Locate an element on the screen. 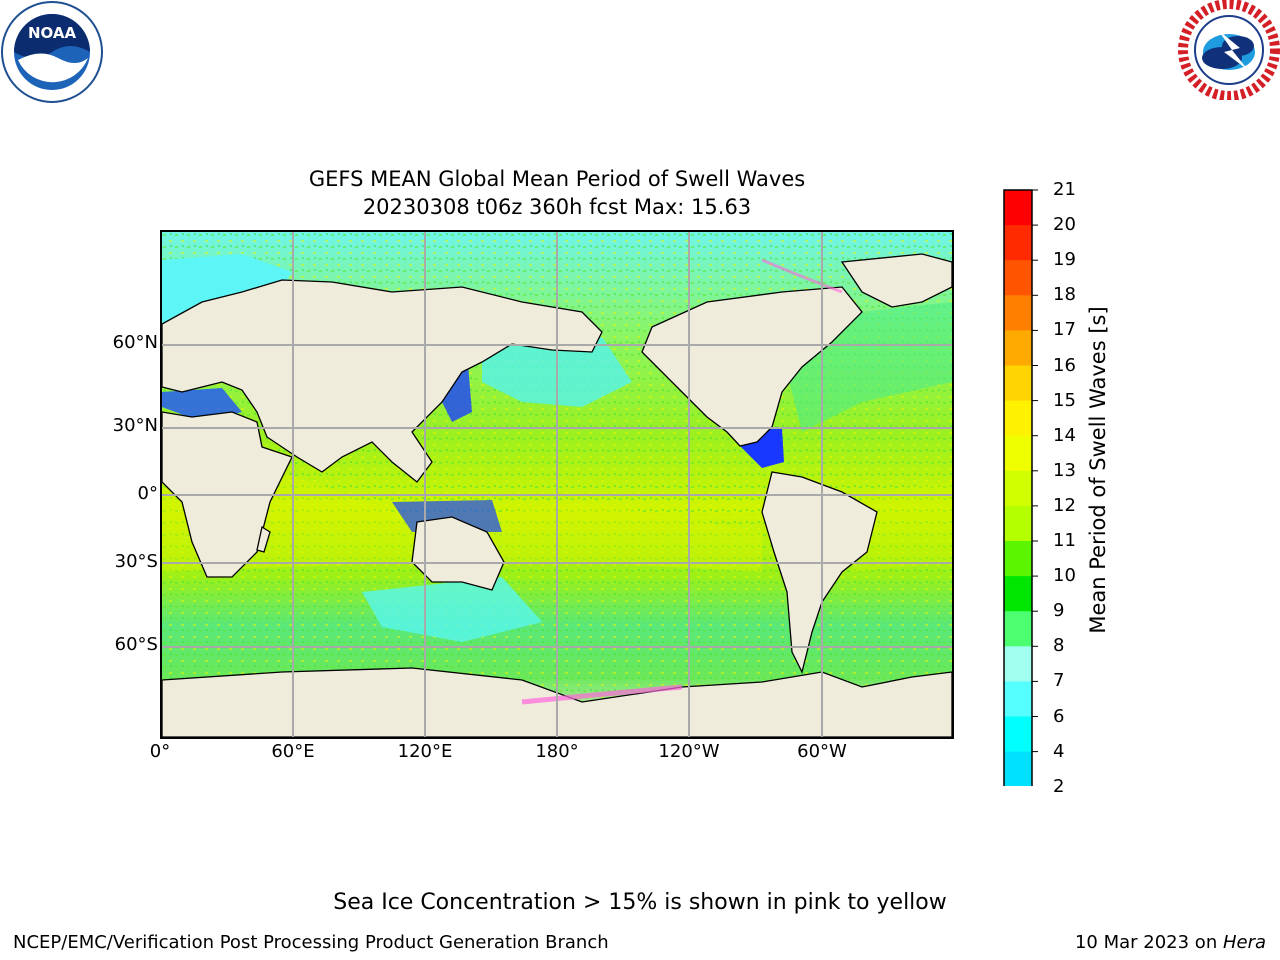  colorbar-tick-label: 6 is located at coordinates (1059, 716).